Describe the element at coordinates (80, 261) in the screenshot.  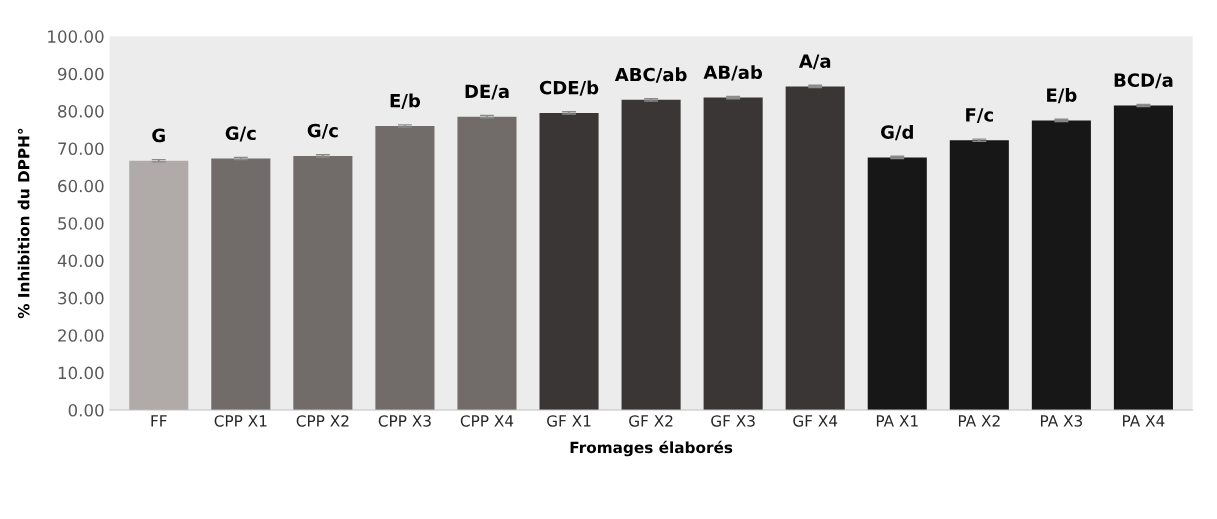
I see `y-tick-label: 40.00` at that location.